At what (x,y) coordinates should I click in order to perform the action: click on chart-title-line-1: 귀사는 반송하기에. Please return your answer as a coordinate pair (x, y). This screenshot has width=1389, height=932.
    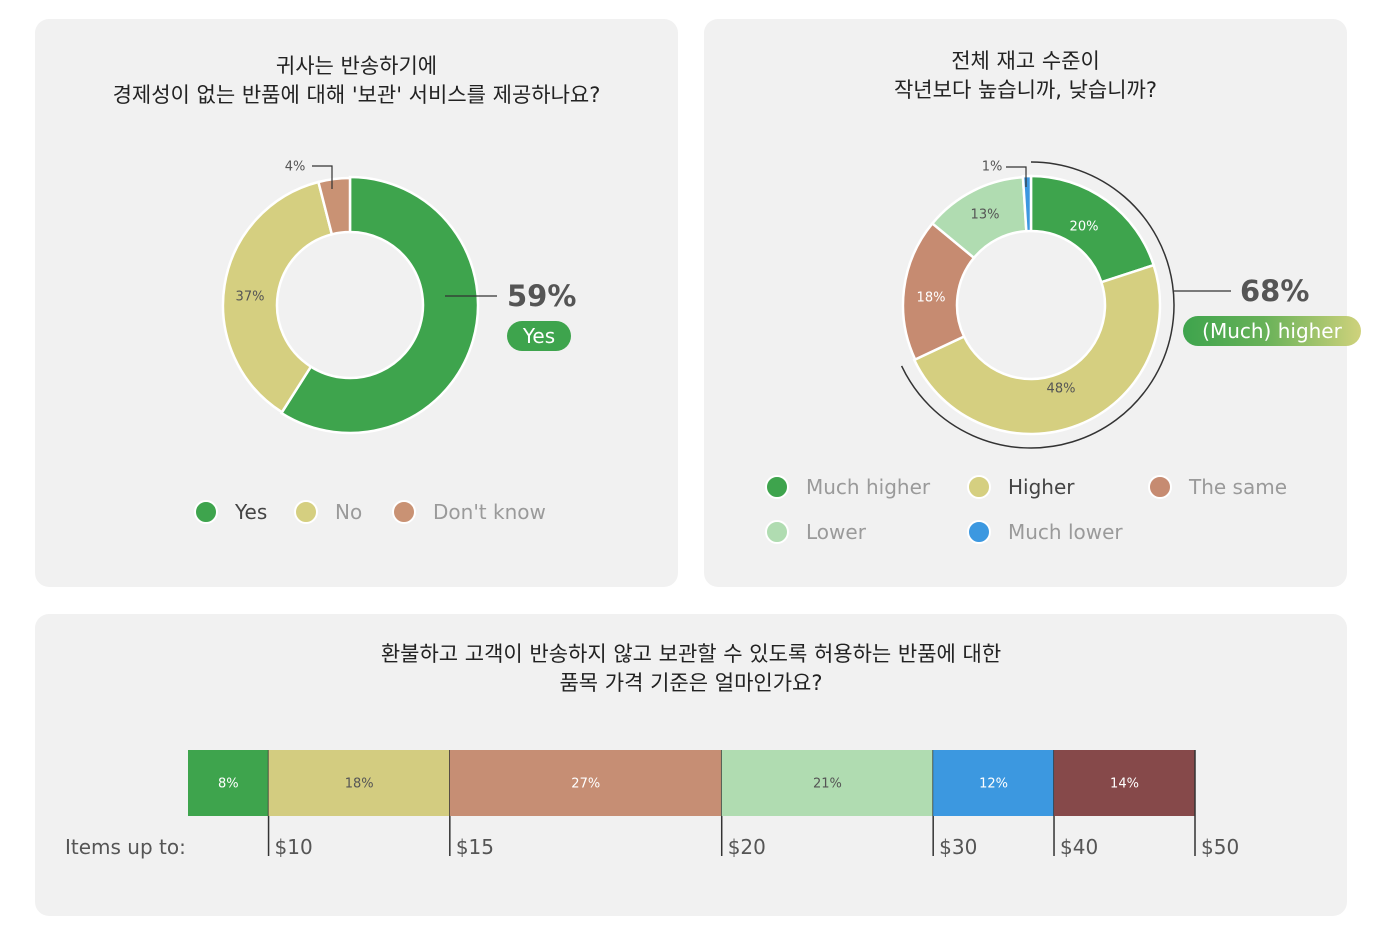
    Looking at the image, I should click on (356, 66).